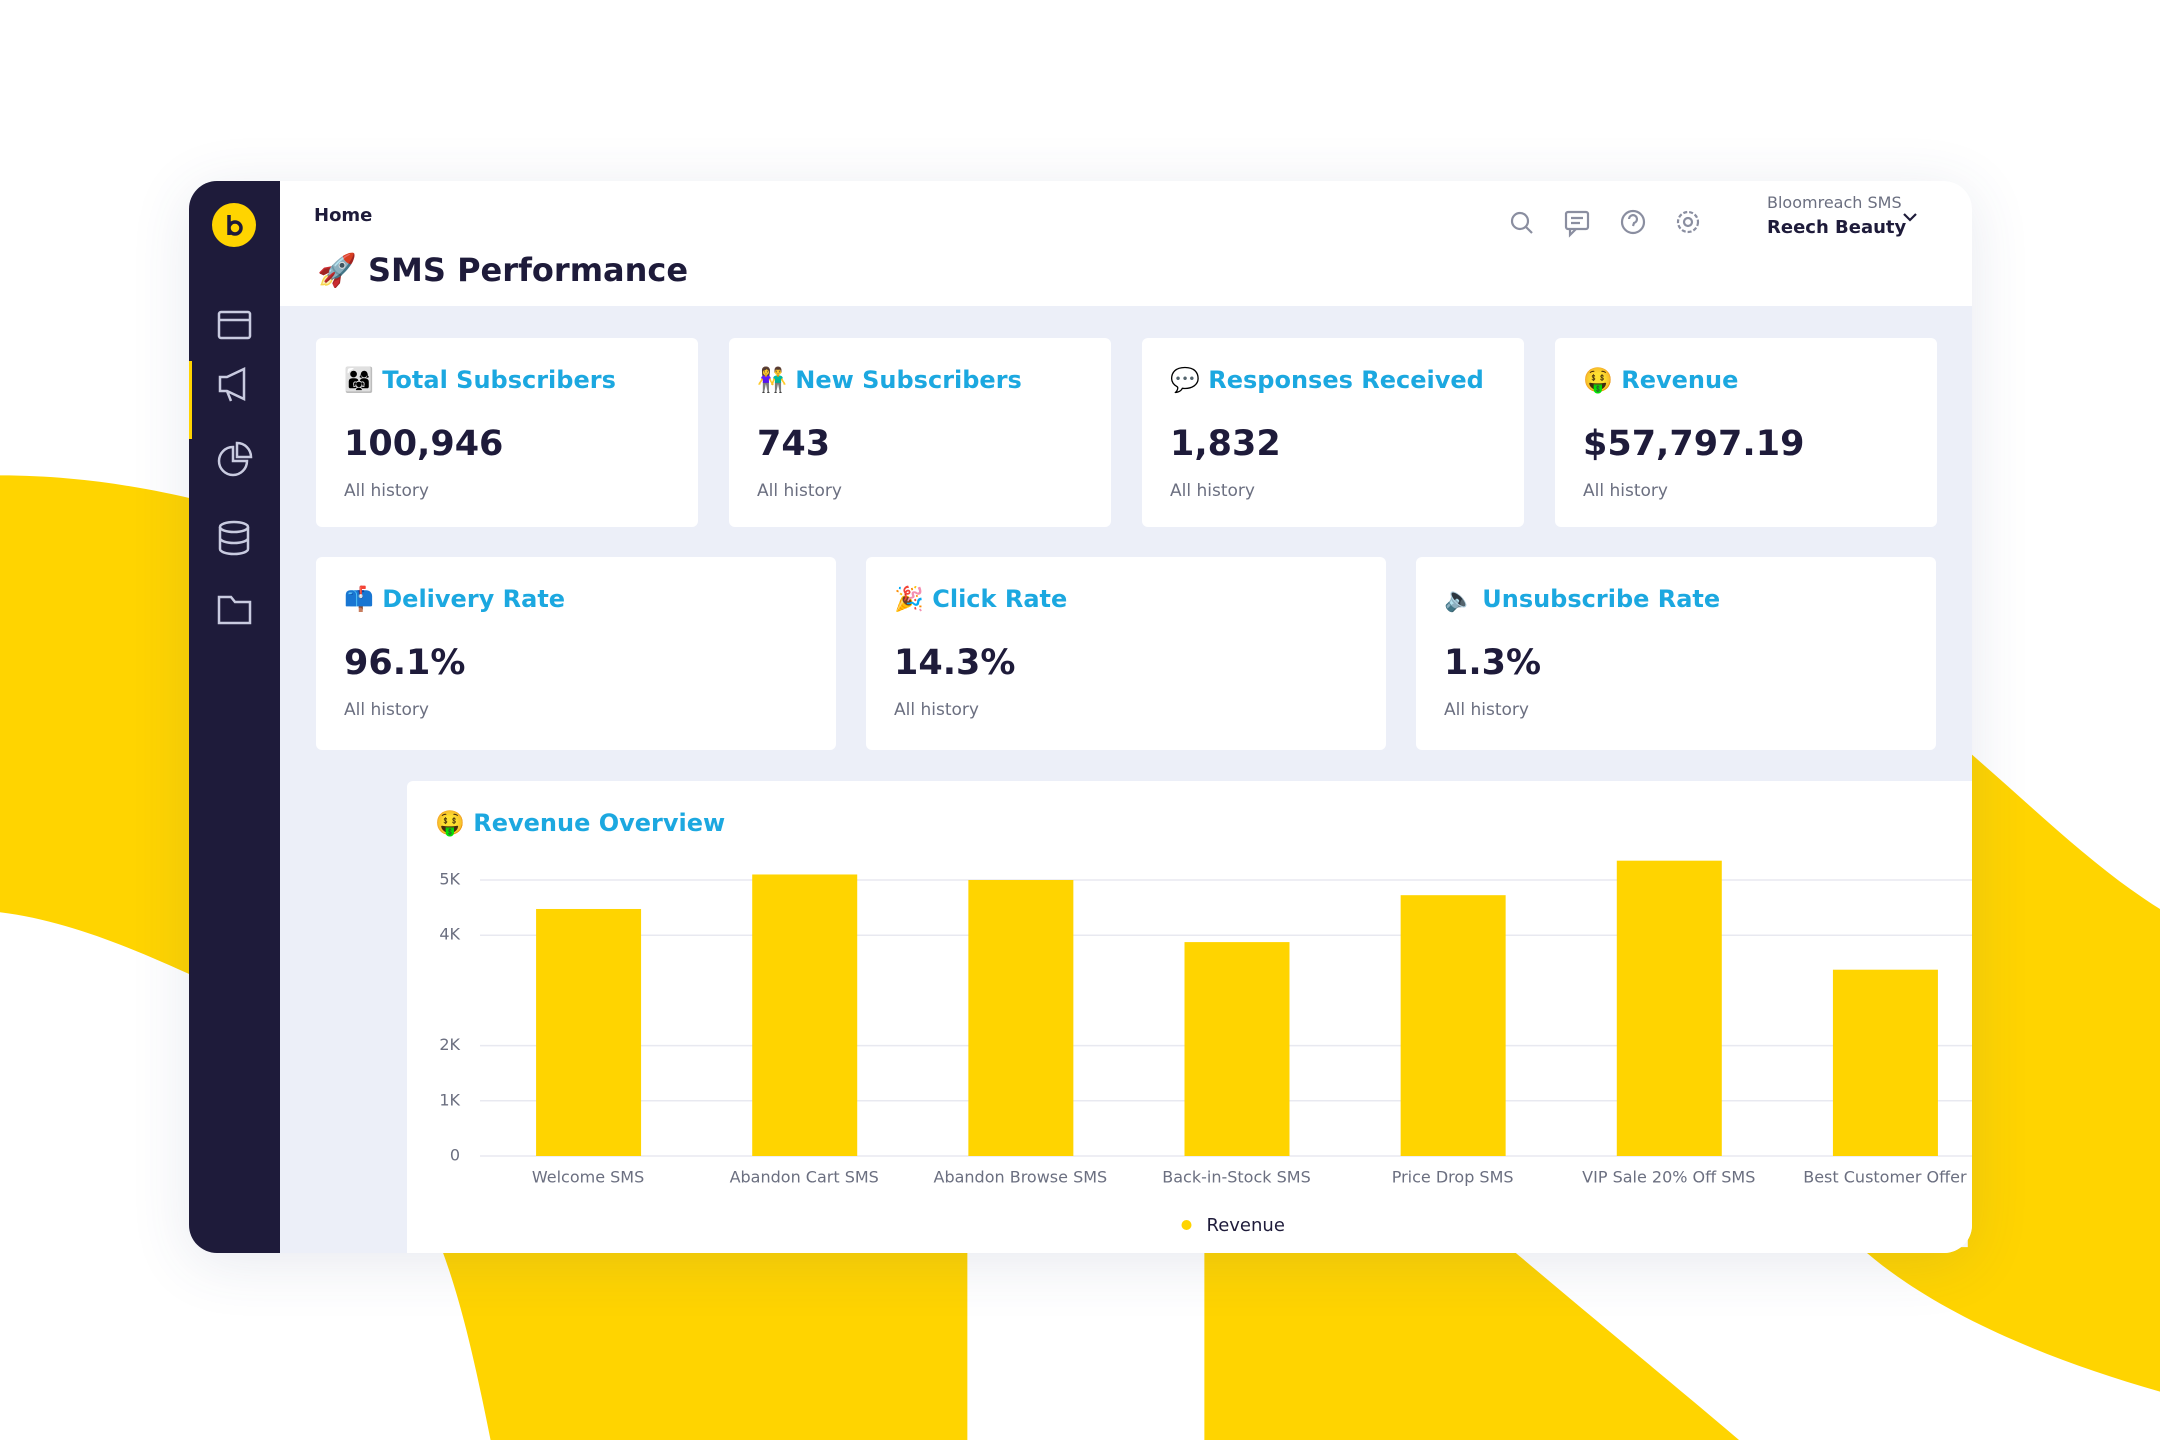 The image size is (2160, 1440). I want to click on nav-data, so click(234, 527).